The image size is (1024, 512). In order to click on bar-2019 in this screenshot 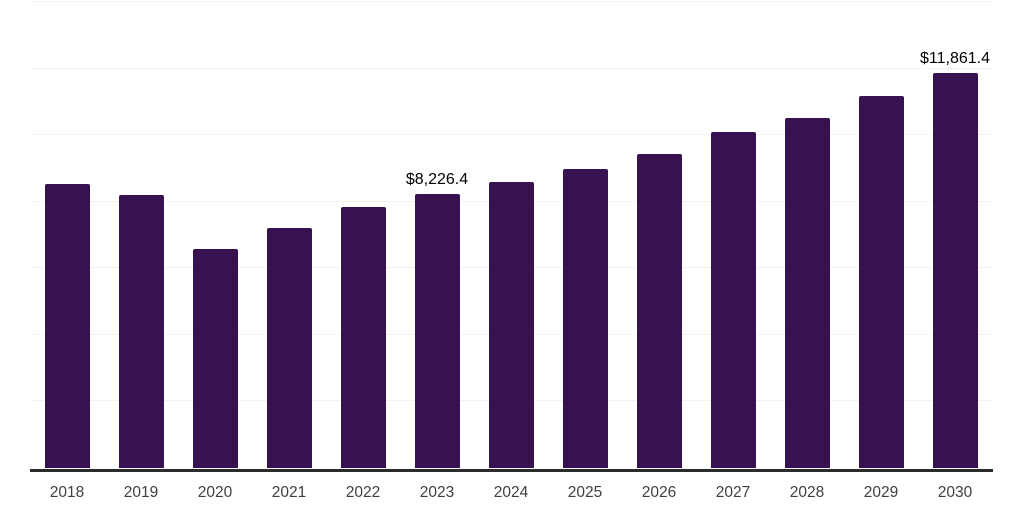, I will do `click(141, 331)`.